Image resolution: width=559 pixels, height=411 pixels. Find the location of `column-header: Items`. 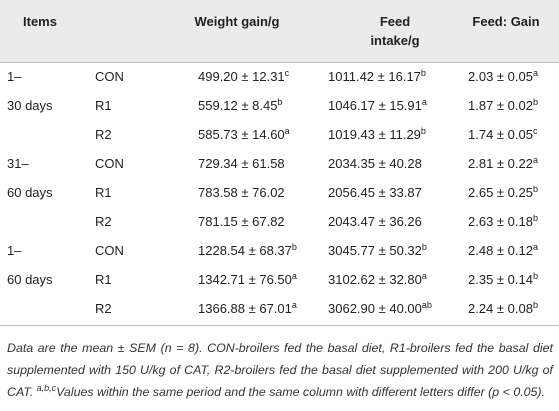

column-header: Items is located at coordinates (40, 21).